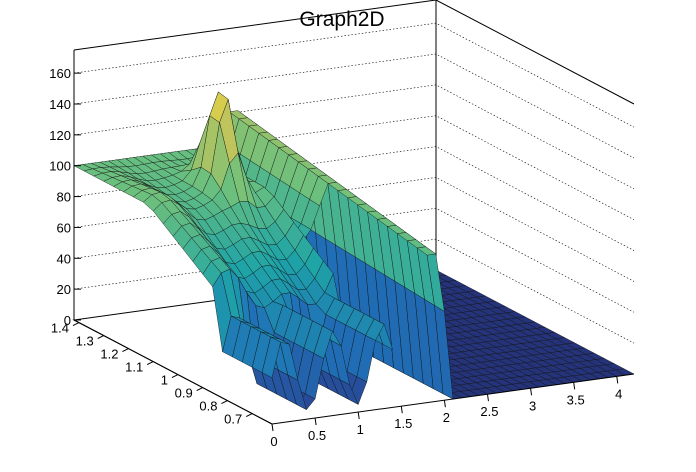  Describe the element at coordinates (341, 19) in the screenshot. I see `chart-title: Graph2D` at that location.